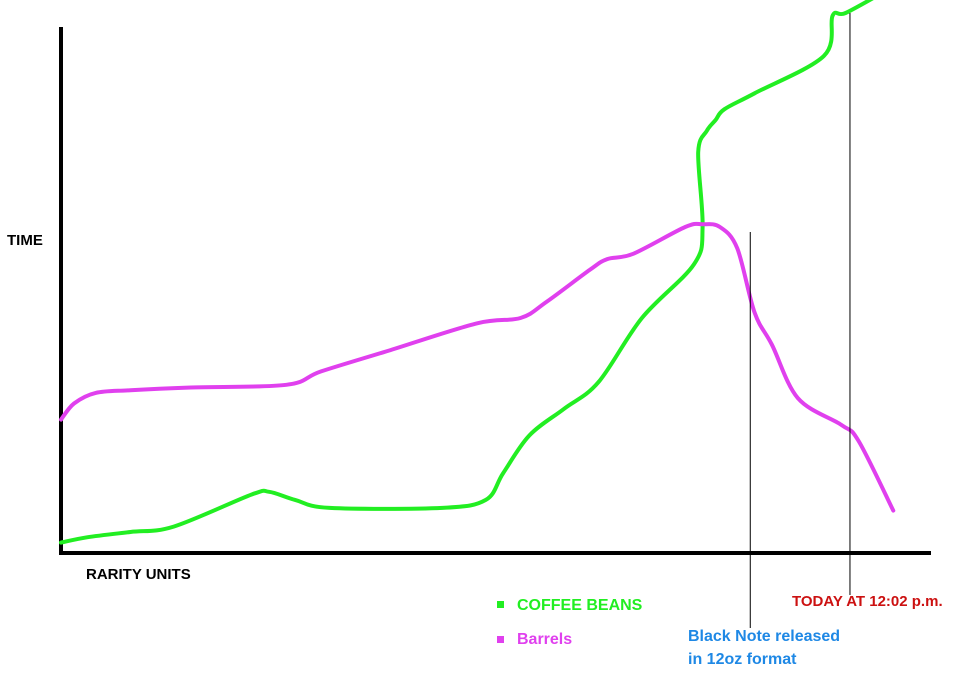  What do you see at coordinates (544, 639) in the screenshot?
I see `legend-label-barrels: Barrels` at bounding box center [544, 639].